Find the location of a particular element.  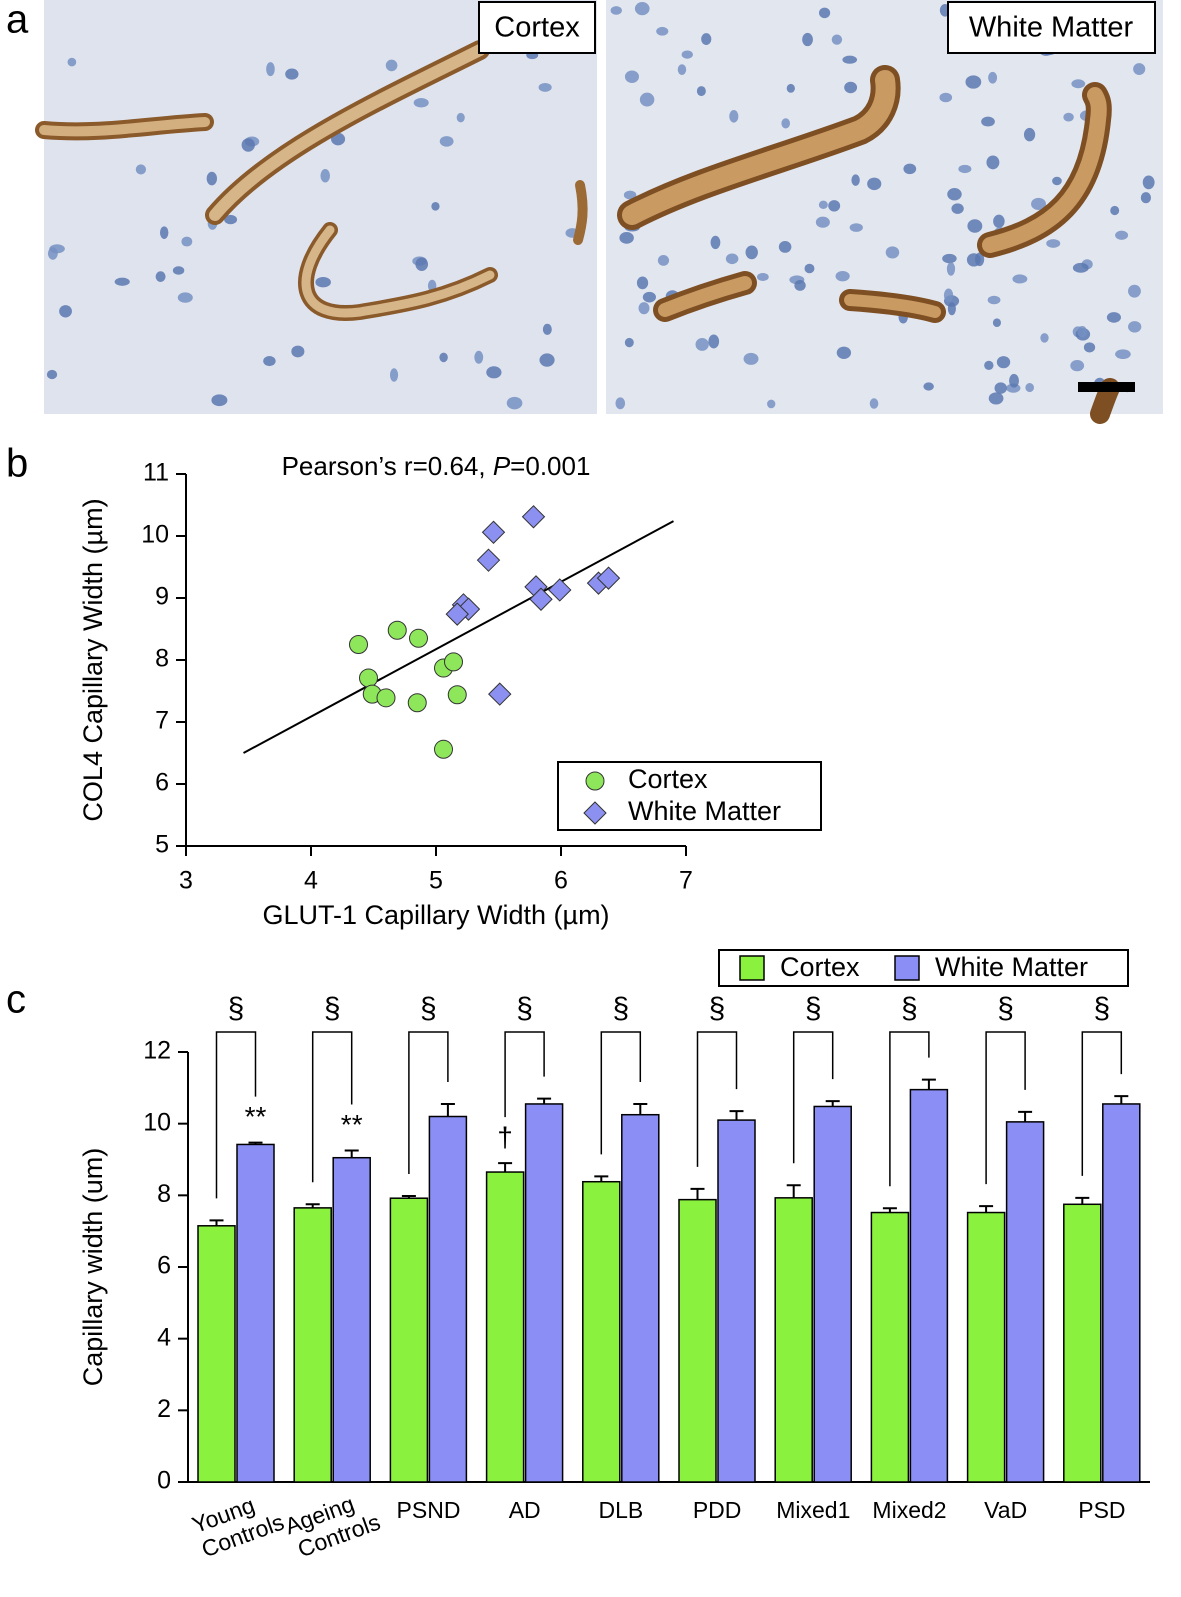

y-tick-label: 6 is located at coordinates (162, 783).